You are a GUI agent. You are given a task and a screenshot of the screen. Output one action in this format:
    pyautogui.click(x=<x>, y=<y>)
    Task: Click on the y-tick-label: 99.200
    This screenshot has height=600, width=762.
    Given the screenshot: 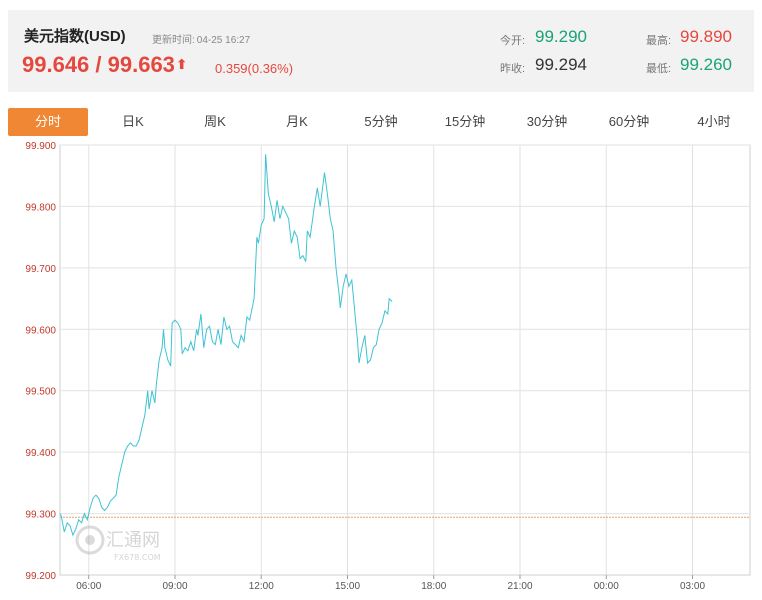 What is the action you would take?
    pyautogui.click(x=40, y=576)
    